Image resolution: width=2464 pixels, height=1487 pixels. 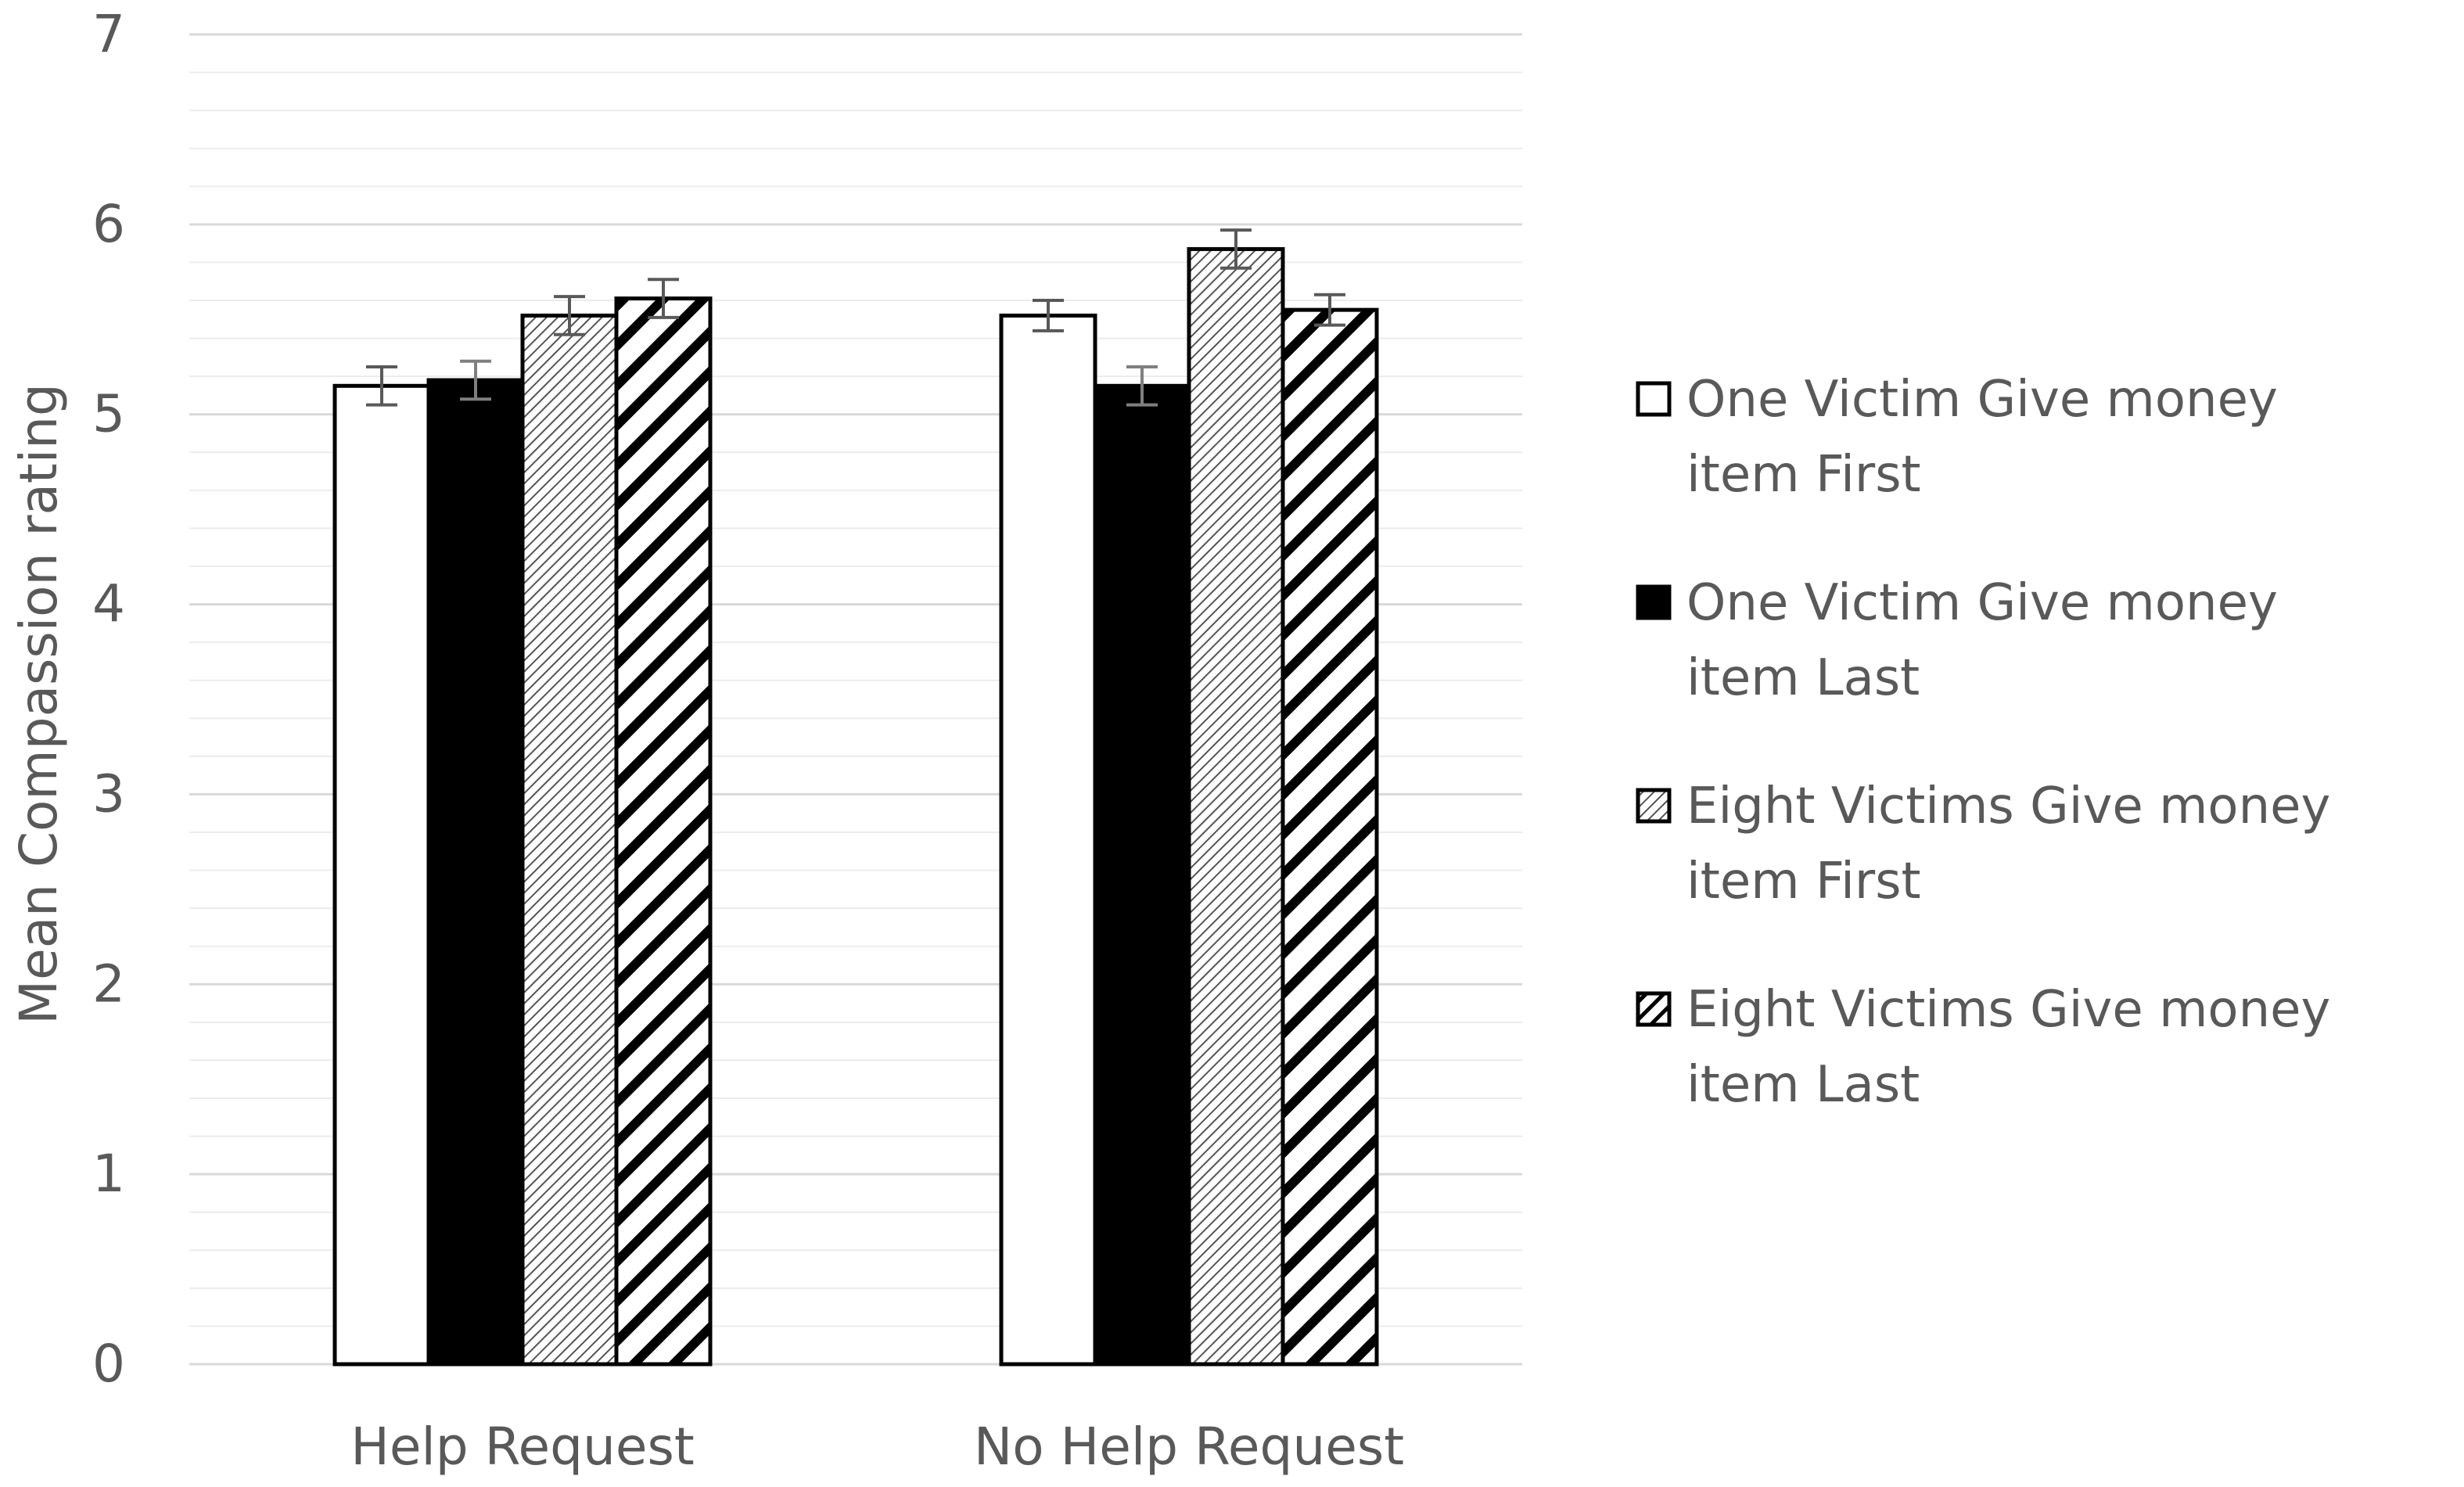 I want to click on y-tick-label: 0, so click(x=108, y=1364).